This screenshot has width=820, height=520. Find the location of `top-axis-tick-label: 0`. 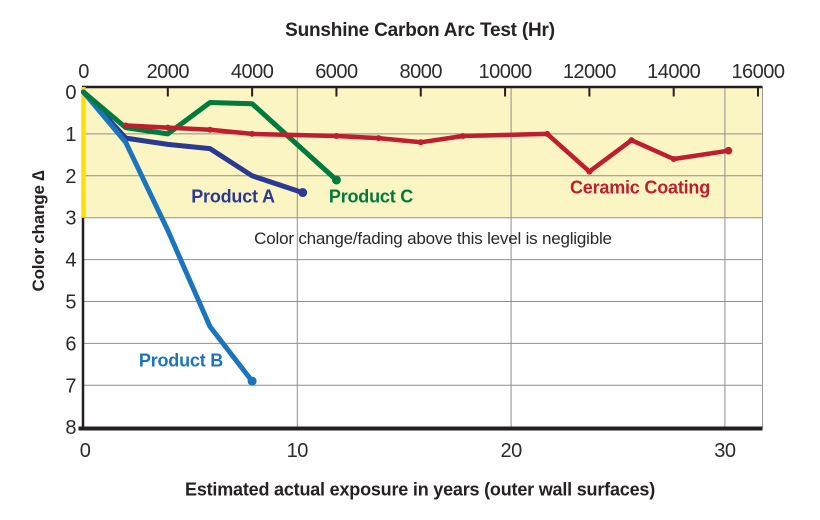

top-axis-tick-label: 0 is located at coordinates (83, 72).